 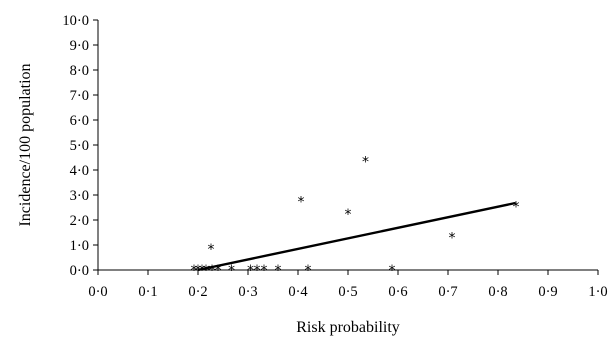 What do you see at coordinates (348, 327) in the screenshot?
I see `x-axis-title: Risk probability` at bounding box center [348, 327].